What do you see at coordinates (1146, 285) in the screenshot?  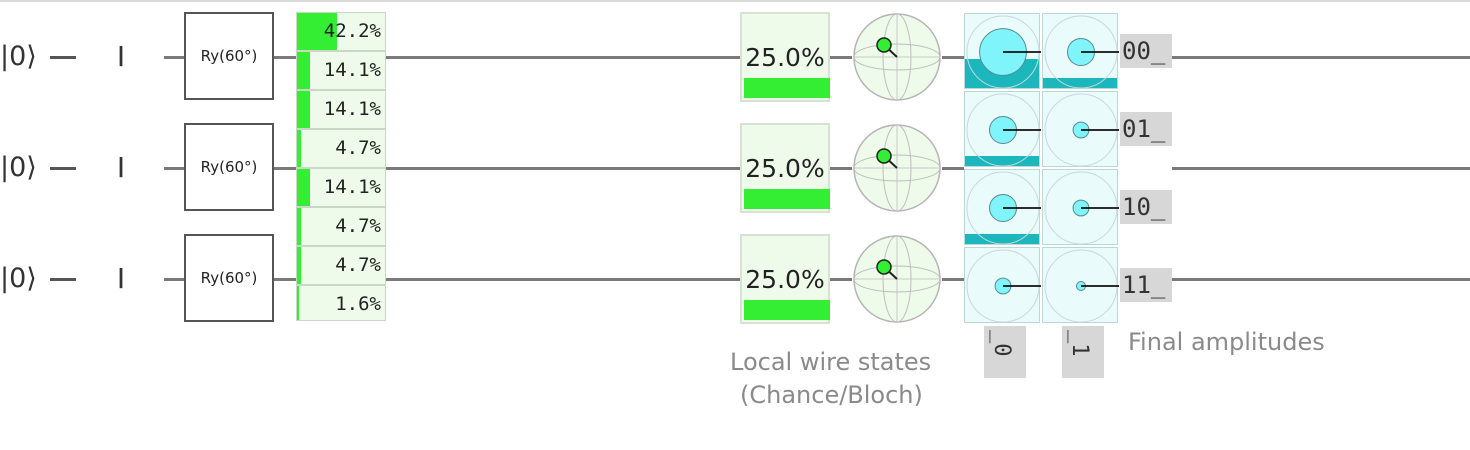 I see `amplitude-row-label: 11_` at bounding box center [1146, 285].